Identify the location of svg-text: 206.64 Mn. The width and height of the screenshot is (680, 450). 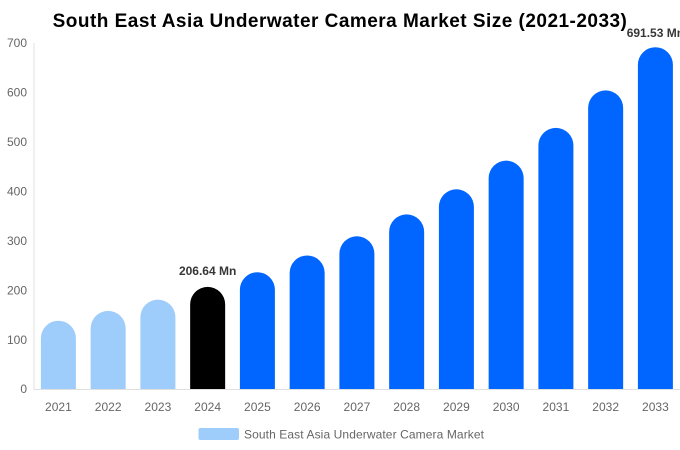
(207, 271).